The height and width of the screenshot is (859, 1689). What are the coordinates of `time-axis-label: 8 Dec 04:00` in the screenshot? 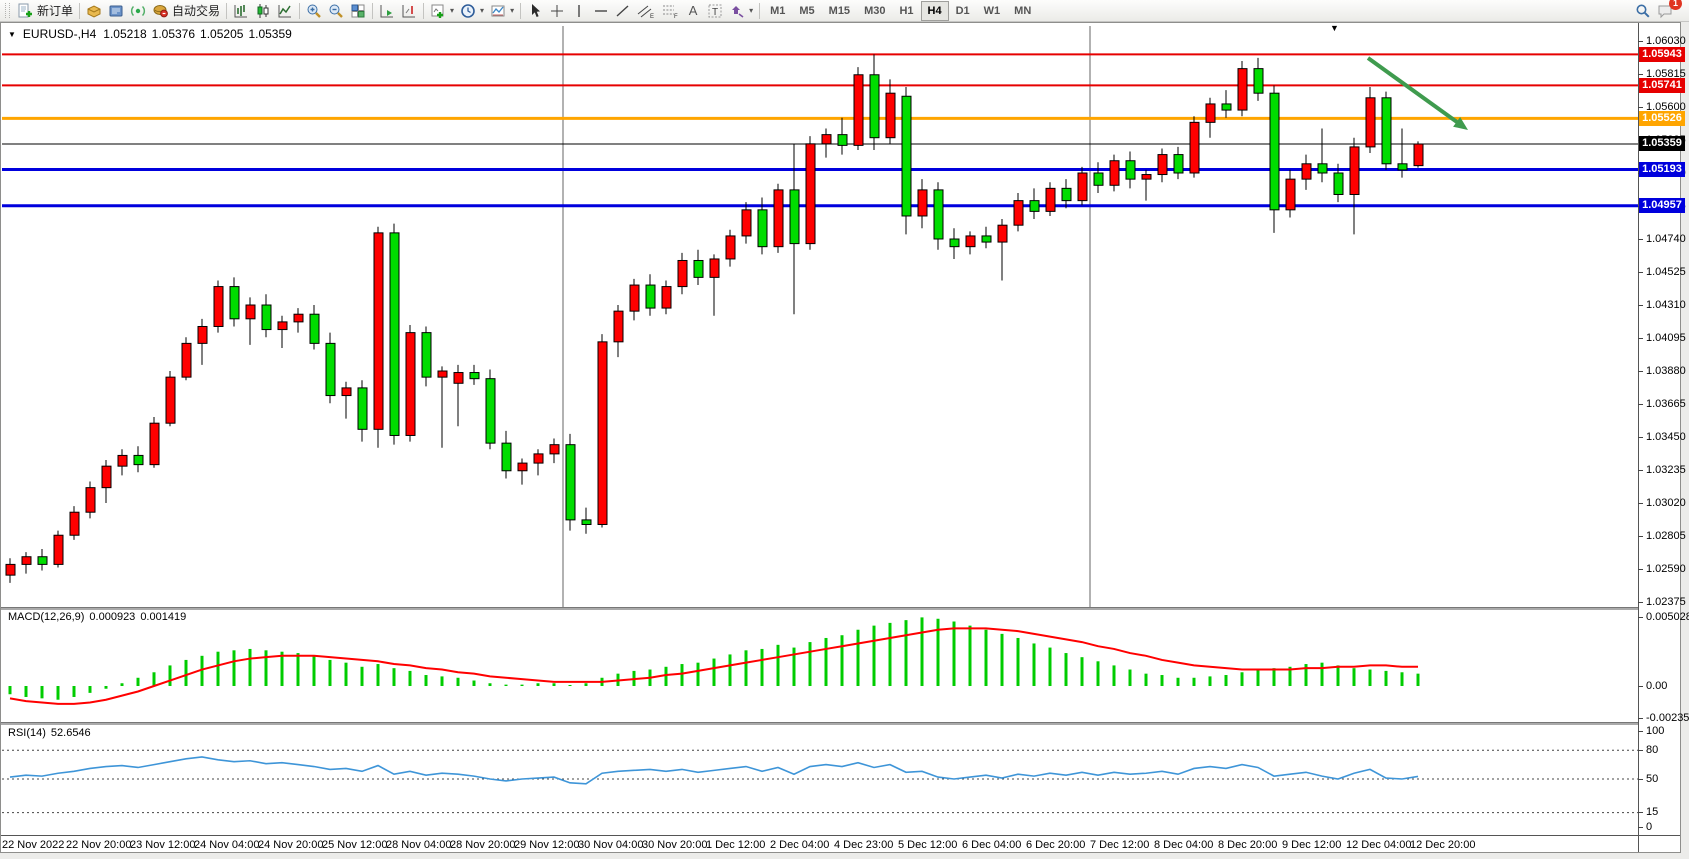 It's located at (1184, 845).